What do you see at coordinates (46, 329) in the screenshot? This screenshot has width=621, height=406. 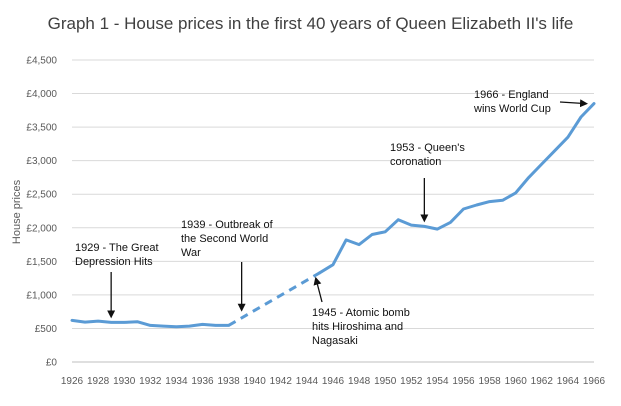 I see `y-tick-label: £500` at bounding box center [46, 329].